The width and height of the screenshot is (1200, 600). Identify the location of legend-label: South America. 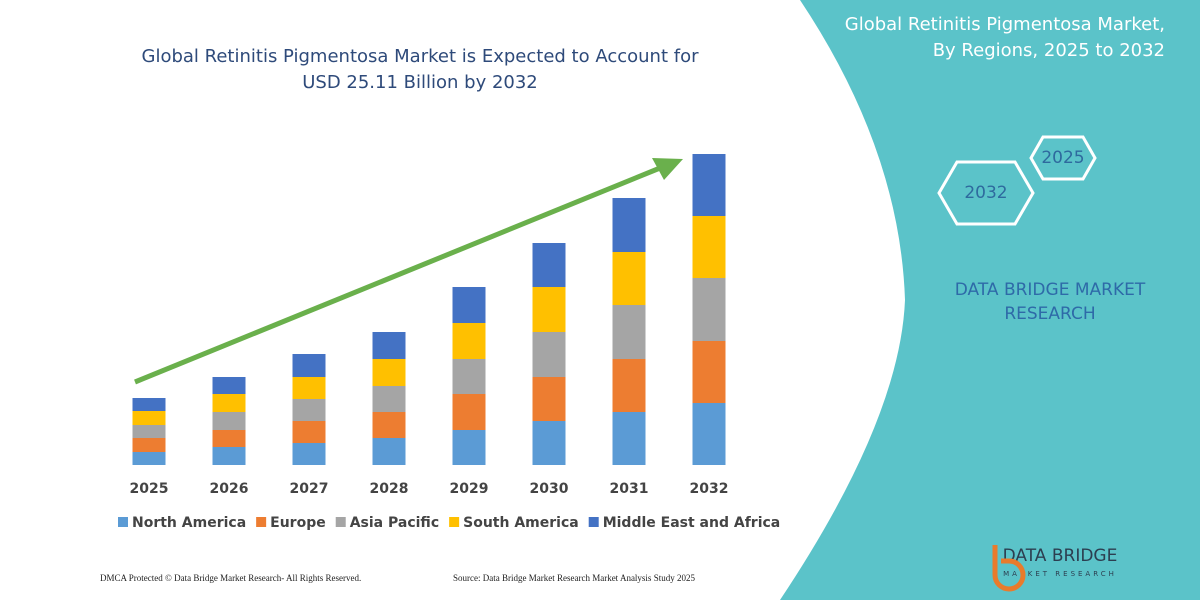
(521, 523).